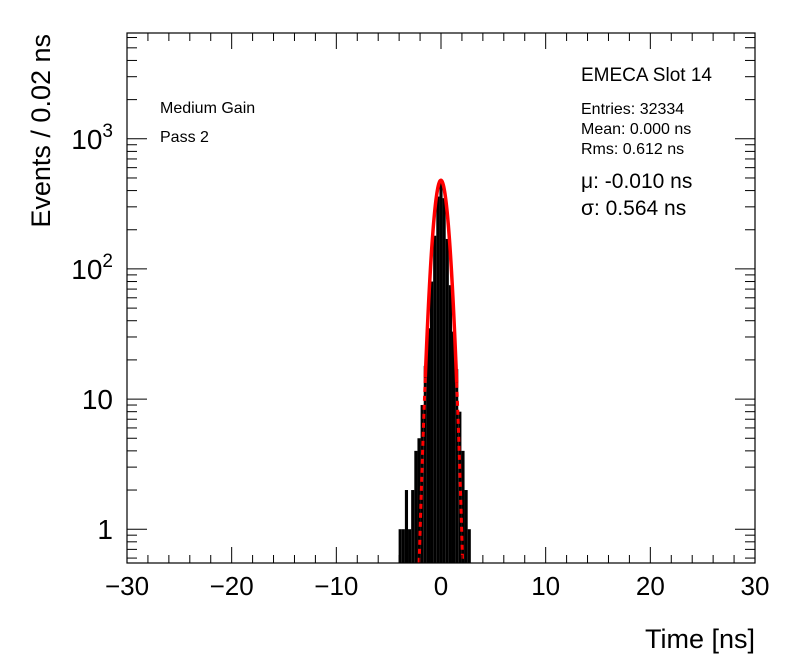 The image size is (796, 672). What do you see at coordinates (632, 149) in the screenshot?
I see `stats-rms: Rms: 0.612 ns` at bounding box center [632, 149].